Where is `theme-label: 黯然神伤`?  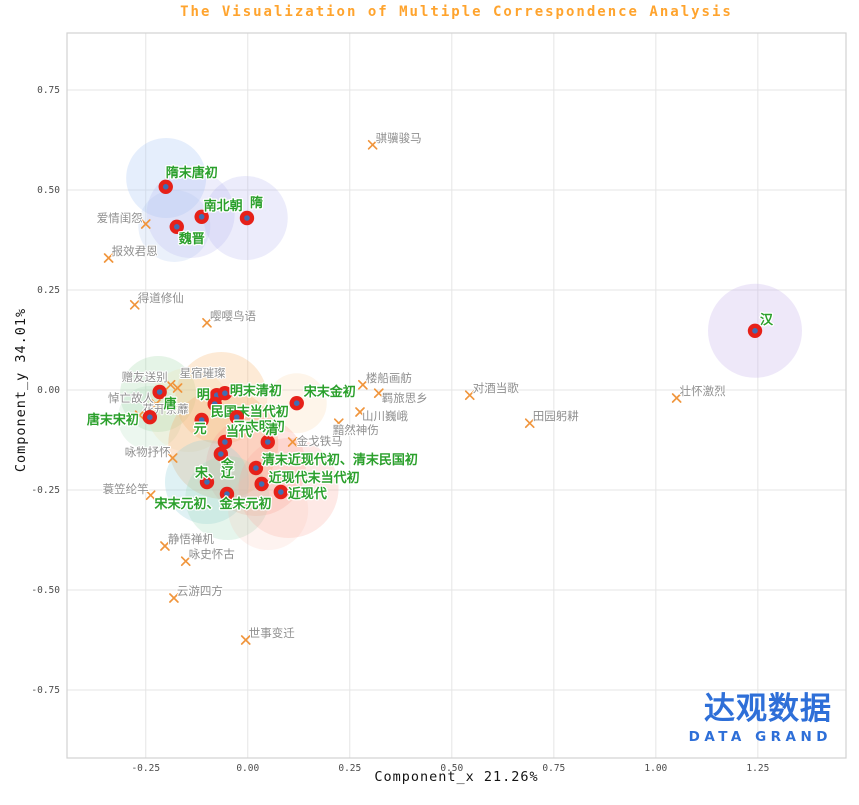
theme-label: 黯然神伤 is located at coordinates (356, 430).